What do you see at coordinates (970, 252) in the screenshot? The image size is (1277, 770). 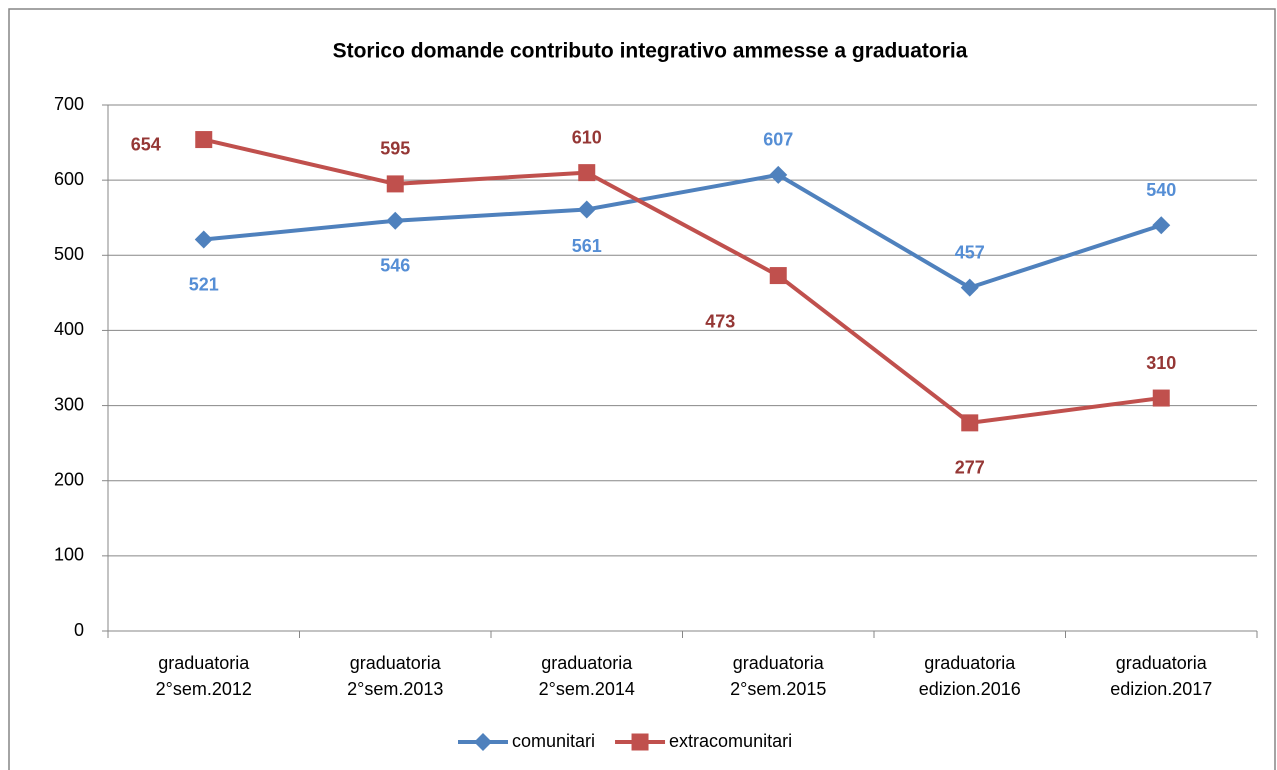 I see `data-label: 457` at bounding box center [970, 252].